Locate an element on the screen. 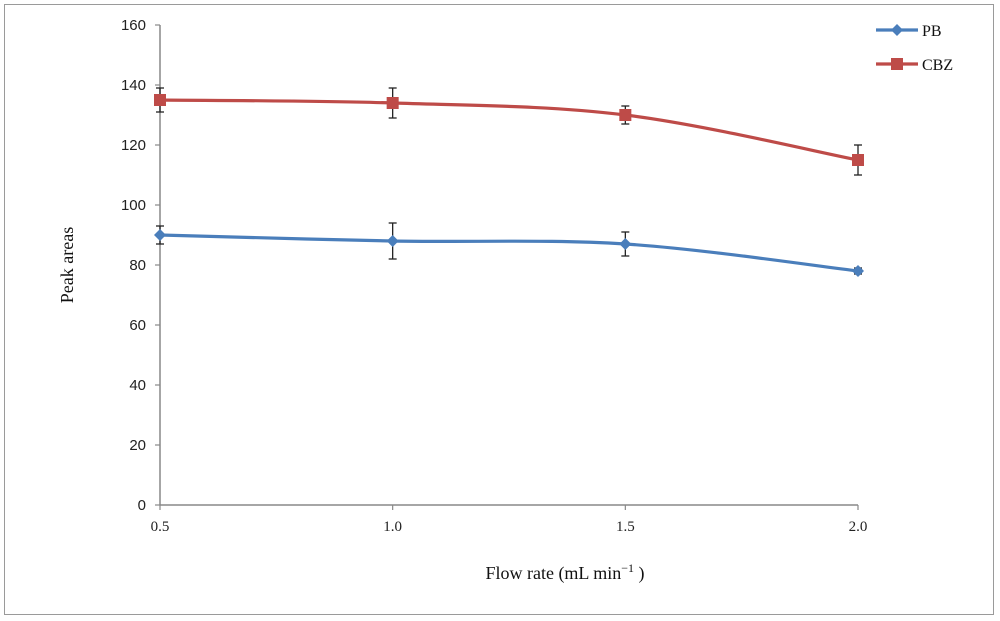 This screenshot has height=621, width=1000. legend: PB CBZ is located at coordinates (914, 48).